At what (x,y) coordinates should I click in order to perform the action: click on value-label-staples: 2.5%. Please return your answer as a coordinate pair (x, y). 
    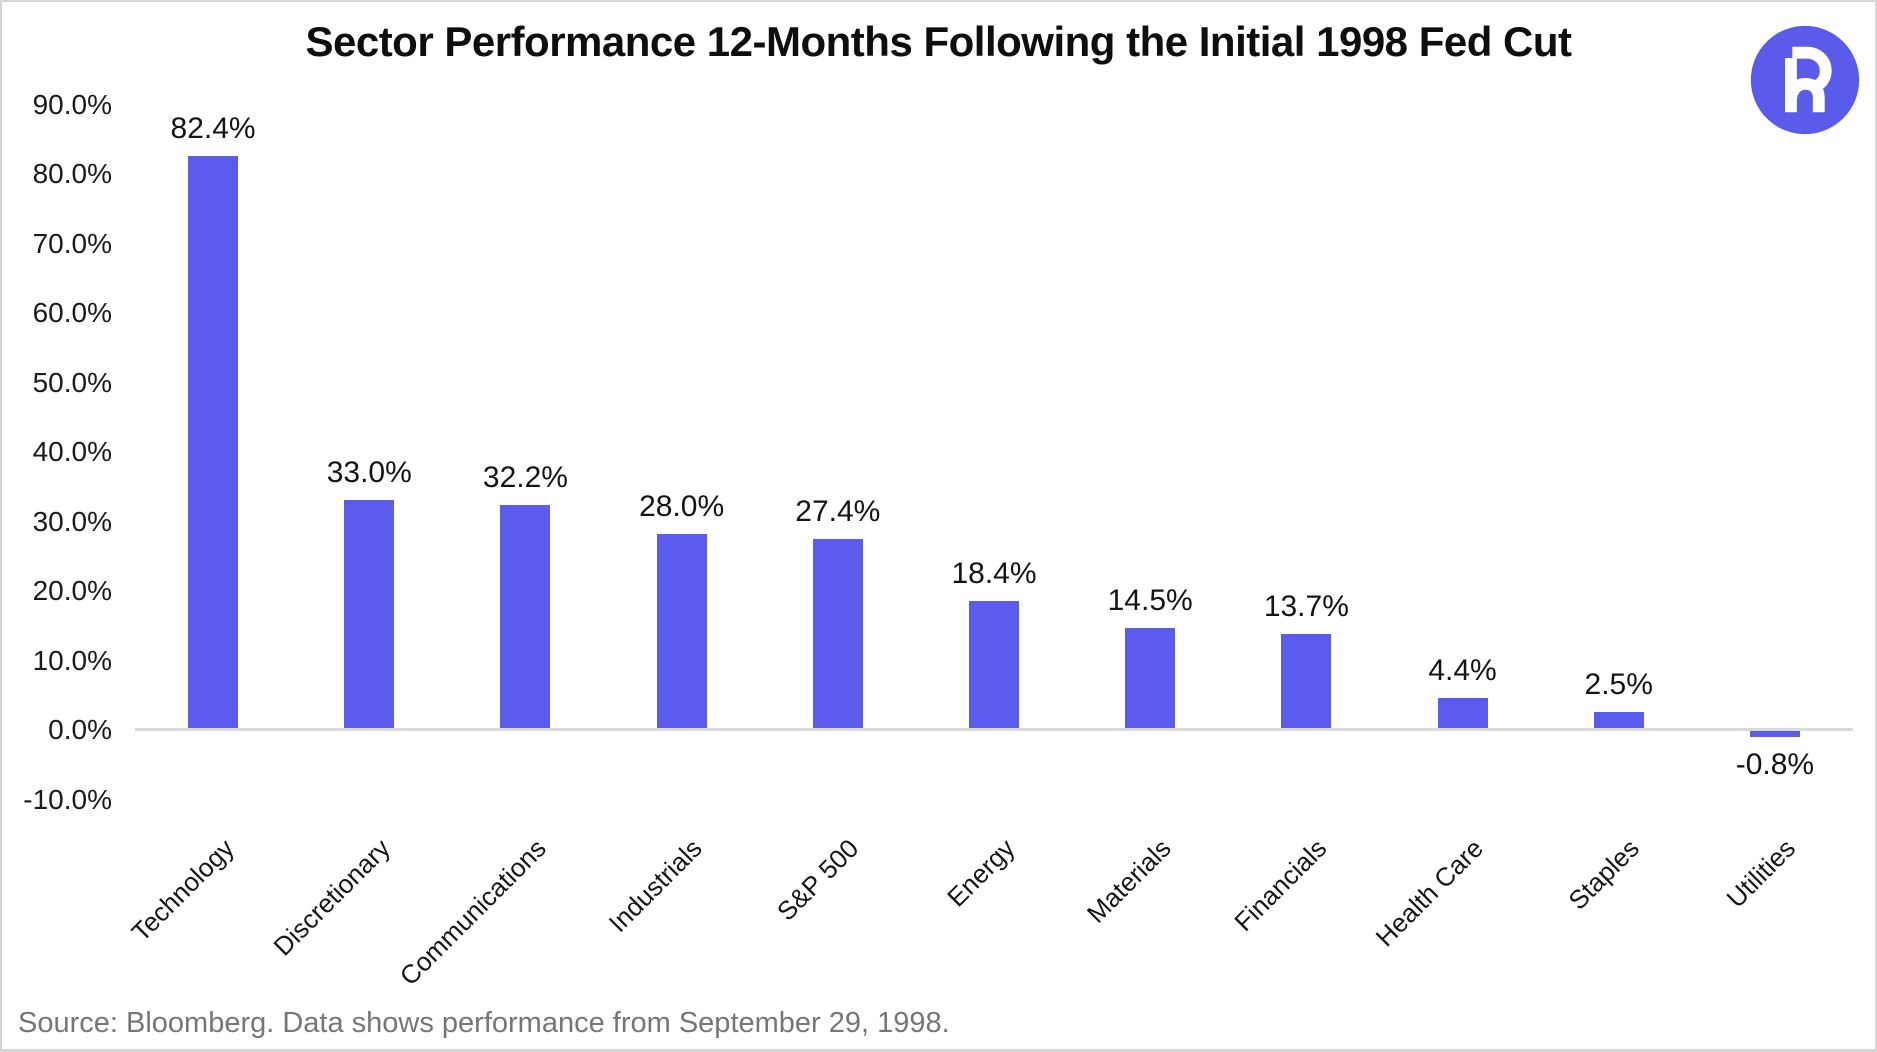
    Looking at the image, I should click on (1618, 684).